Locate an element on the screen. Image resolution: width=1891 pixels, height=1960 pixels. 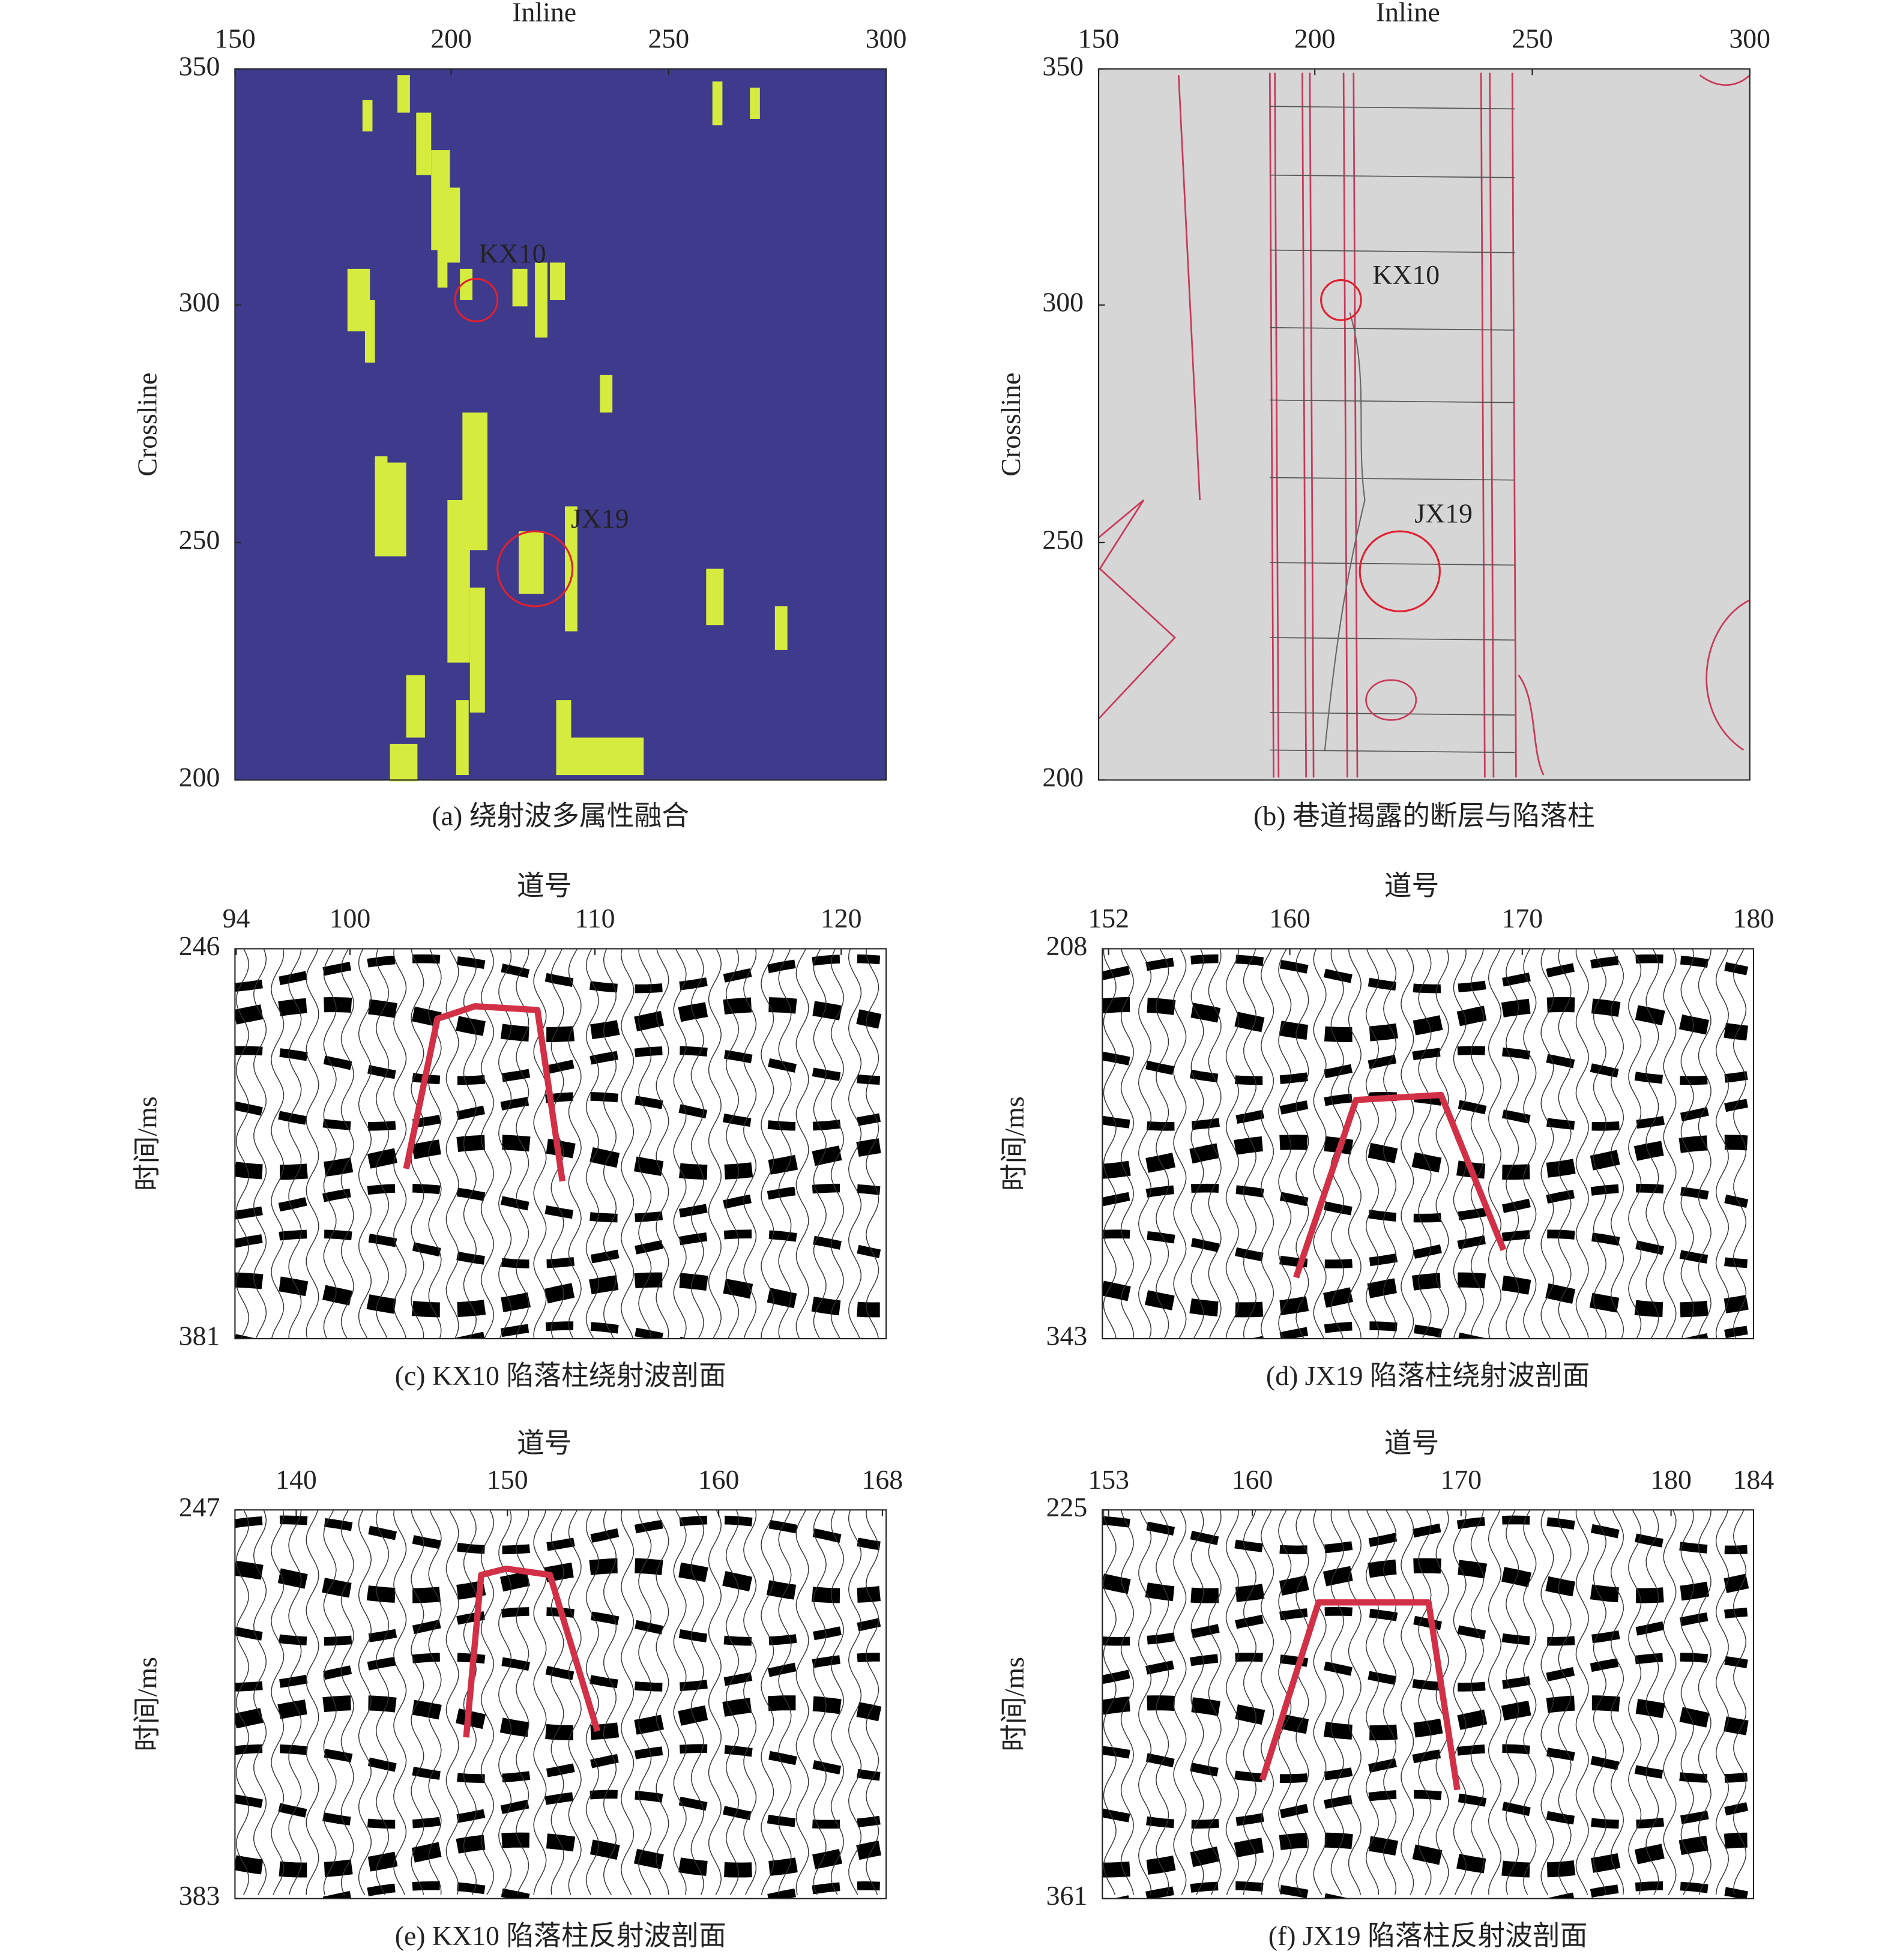
caption: (b) 巷道揭露的断层与陷落柱 is located at coordinates (1424, 815).